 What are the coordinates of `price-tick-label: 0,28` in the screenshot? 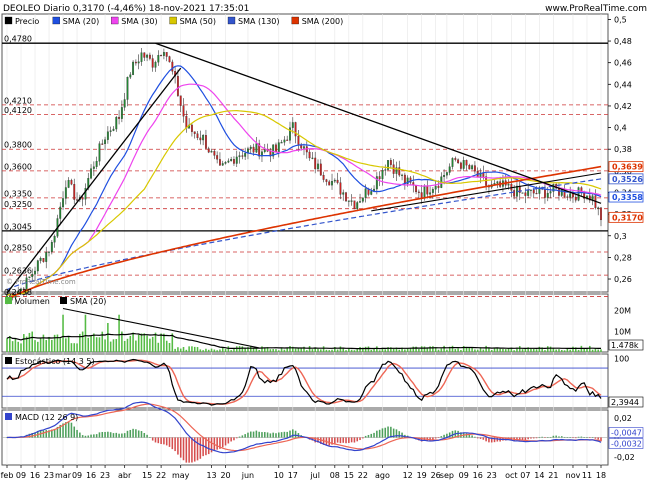 It's located at (623, 257).